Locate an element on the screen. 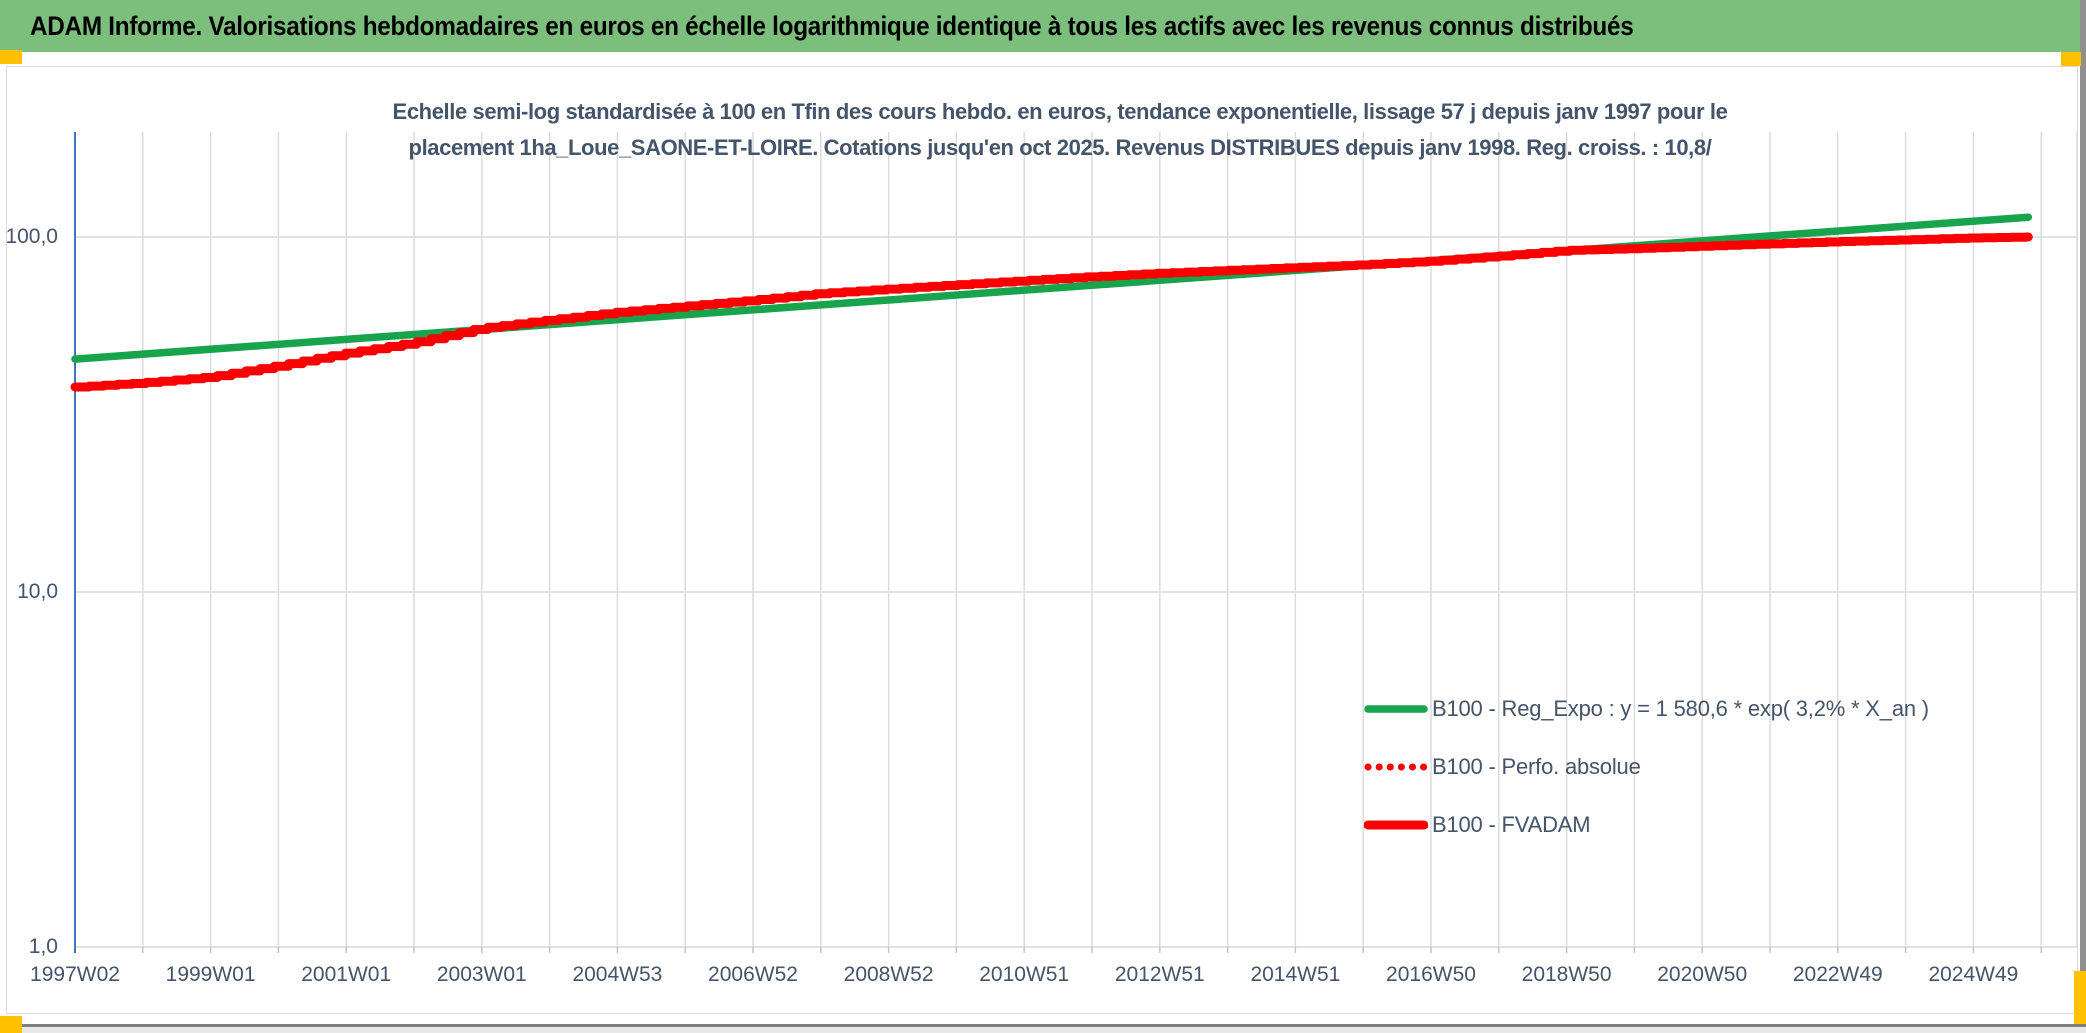 Image resolution: width=2086 pixels, height=1033 pixels. x-axis-label: 2003W01 is located at coordinates (481, 974).